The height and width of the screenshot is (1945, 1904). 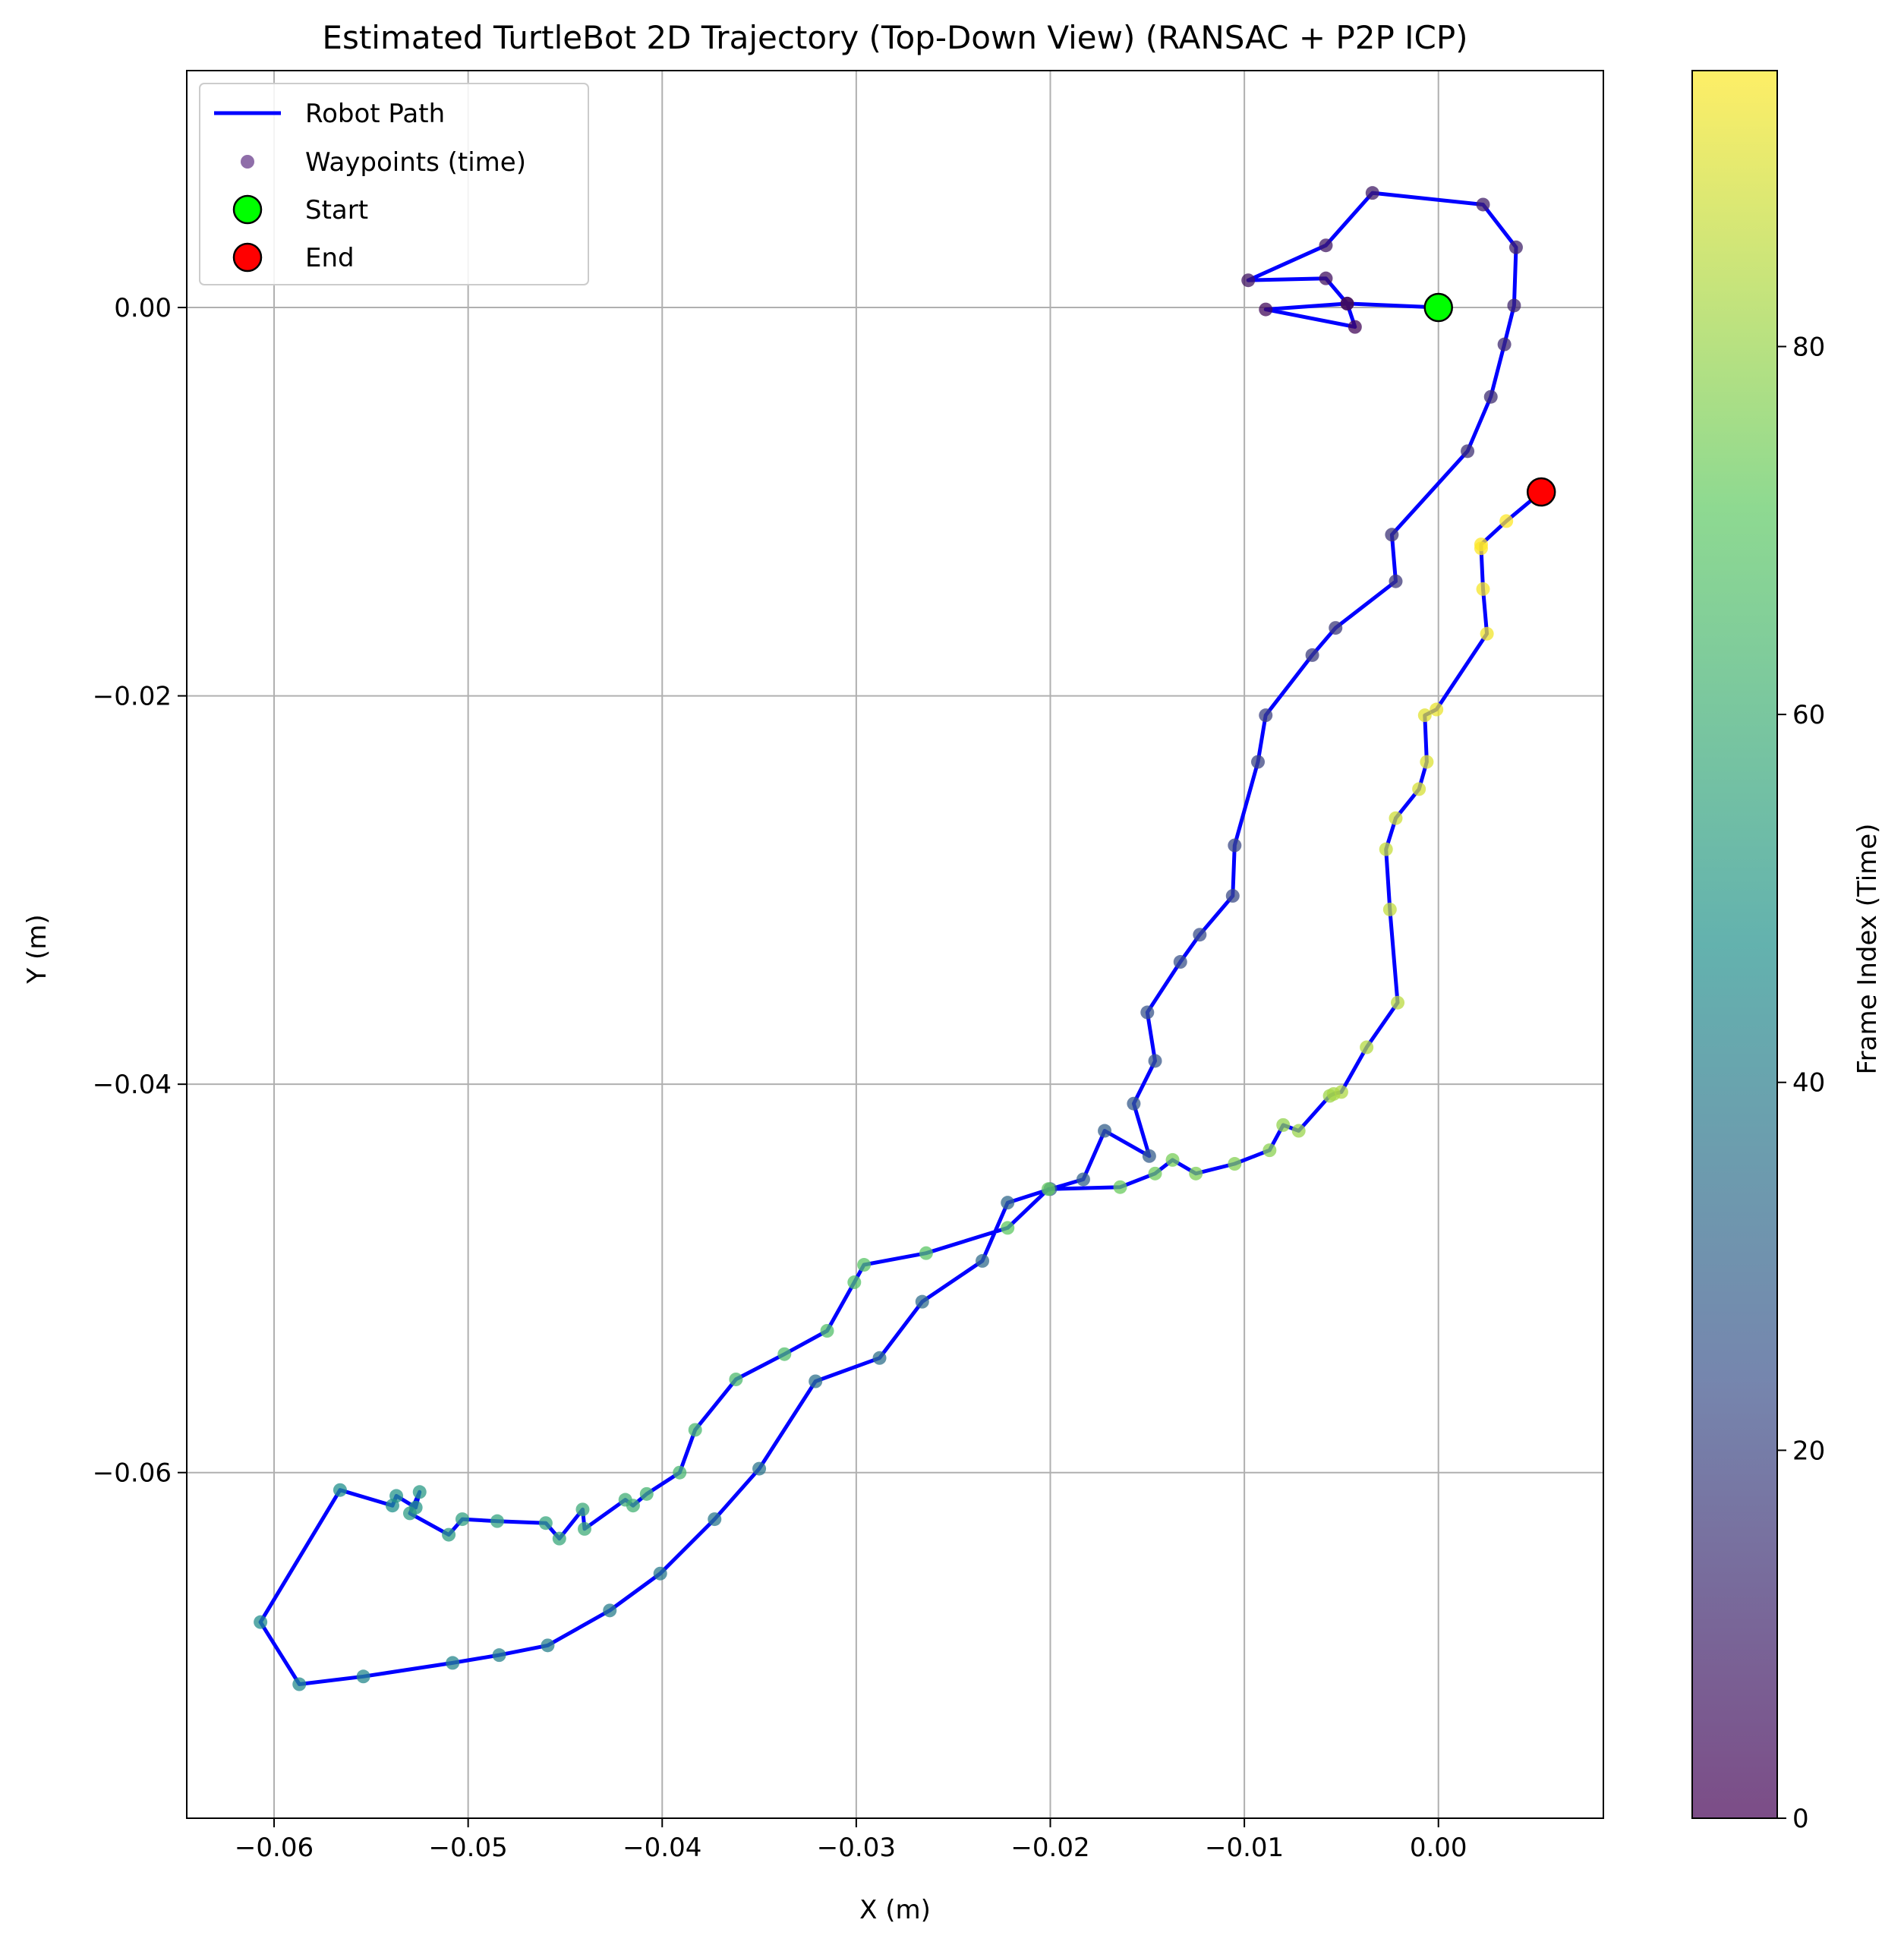 What do you see at coordinates (1049, 1848) in the screenshot?
I see `x-tick-label: −0.02` at bounding box center [1049, 1848].